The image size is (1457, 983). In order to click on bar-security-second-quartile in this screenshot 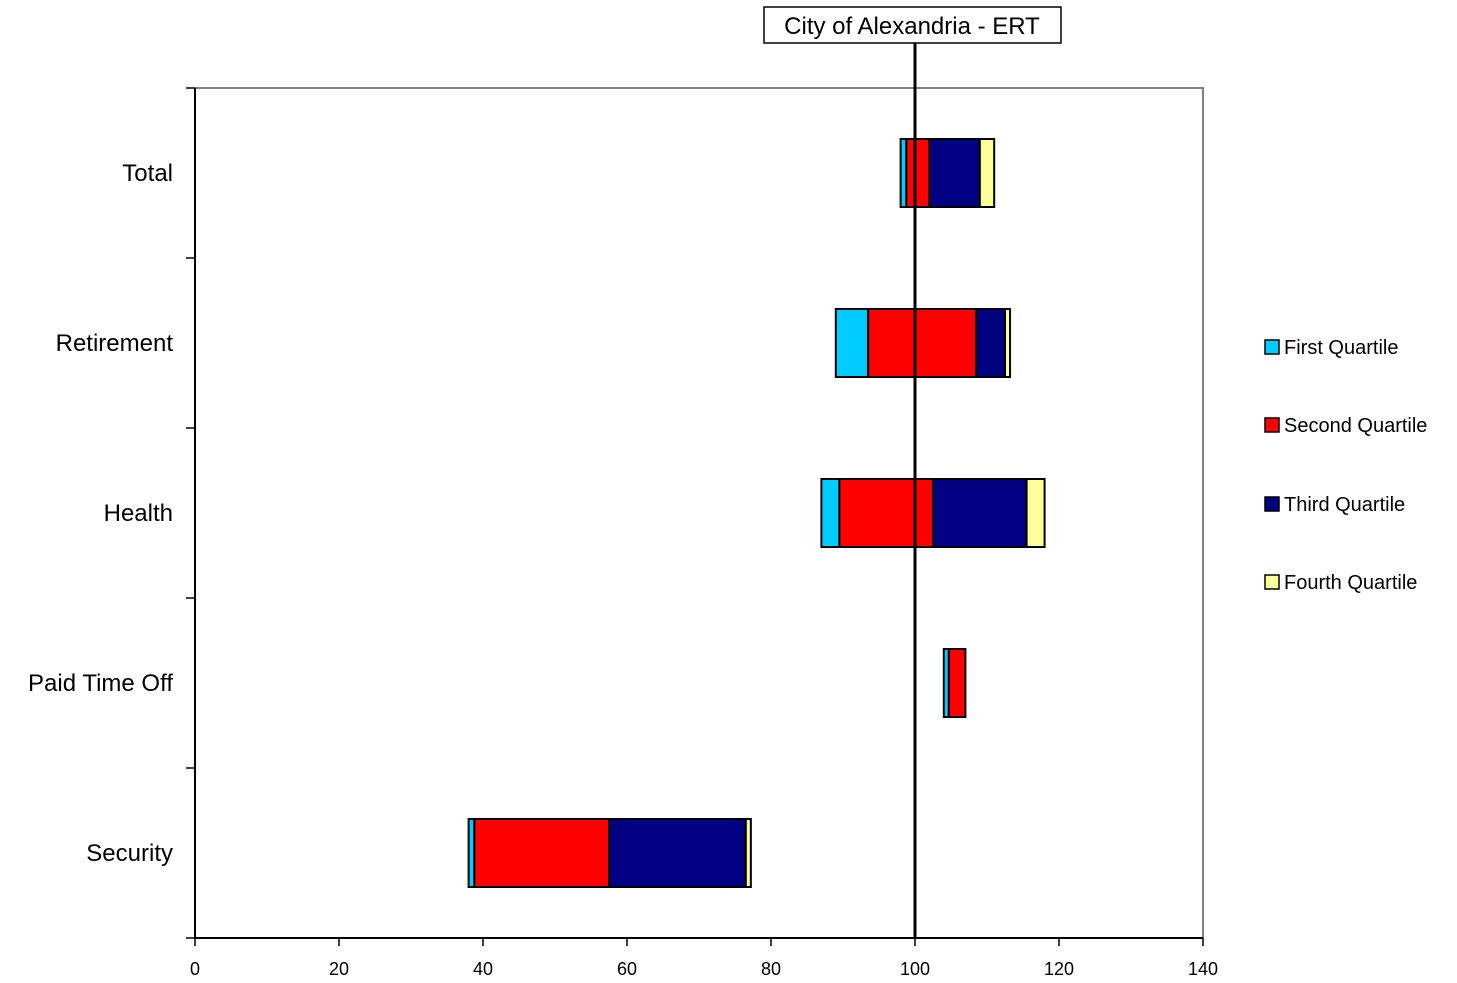, I will do `click(541, 853)`.